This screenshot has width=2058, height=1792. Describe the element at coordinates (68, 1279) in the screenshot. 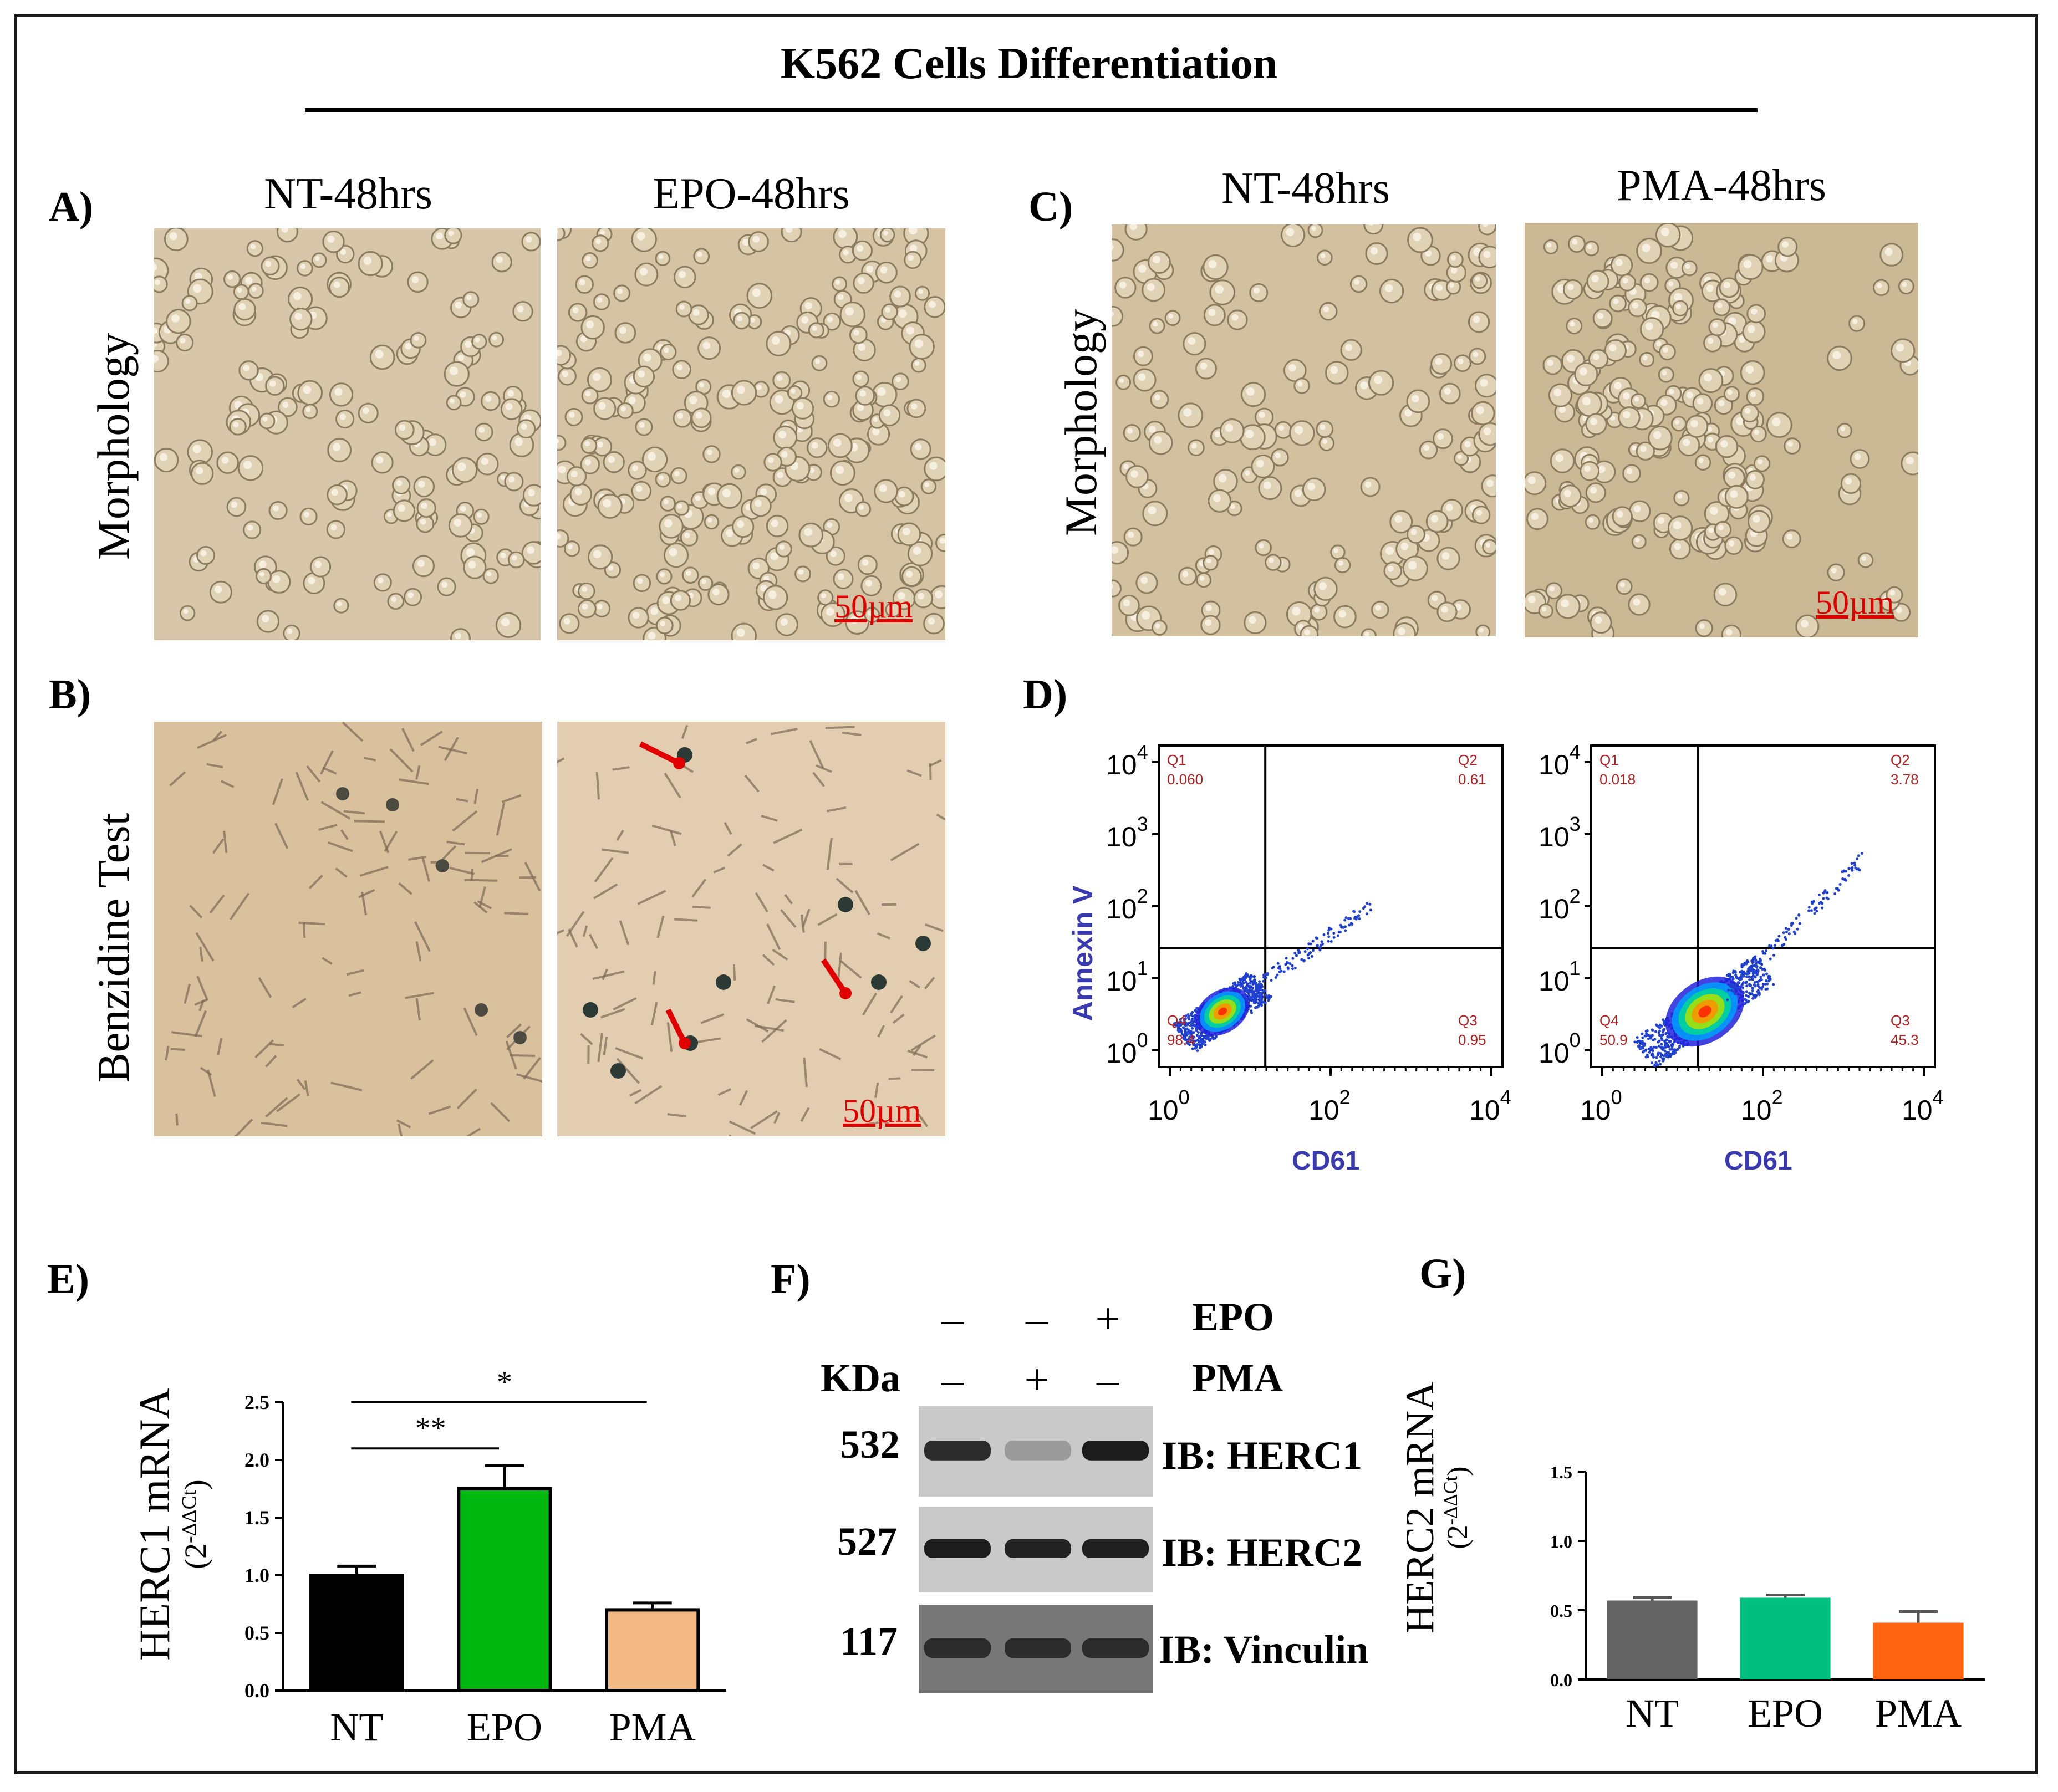

I see `panel-label-e: E)` at that location.